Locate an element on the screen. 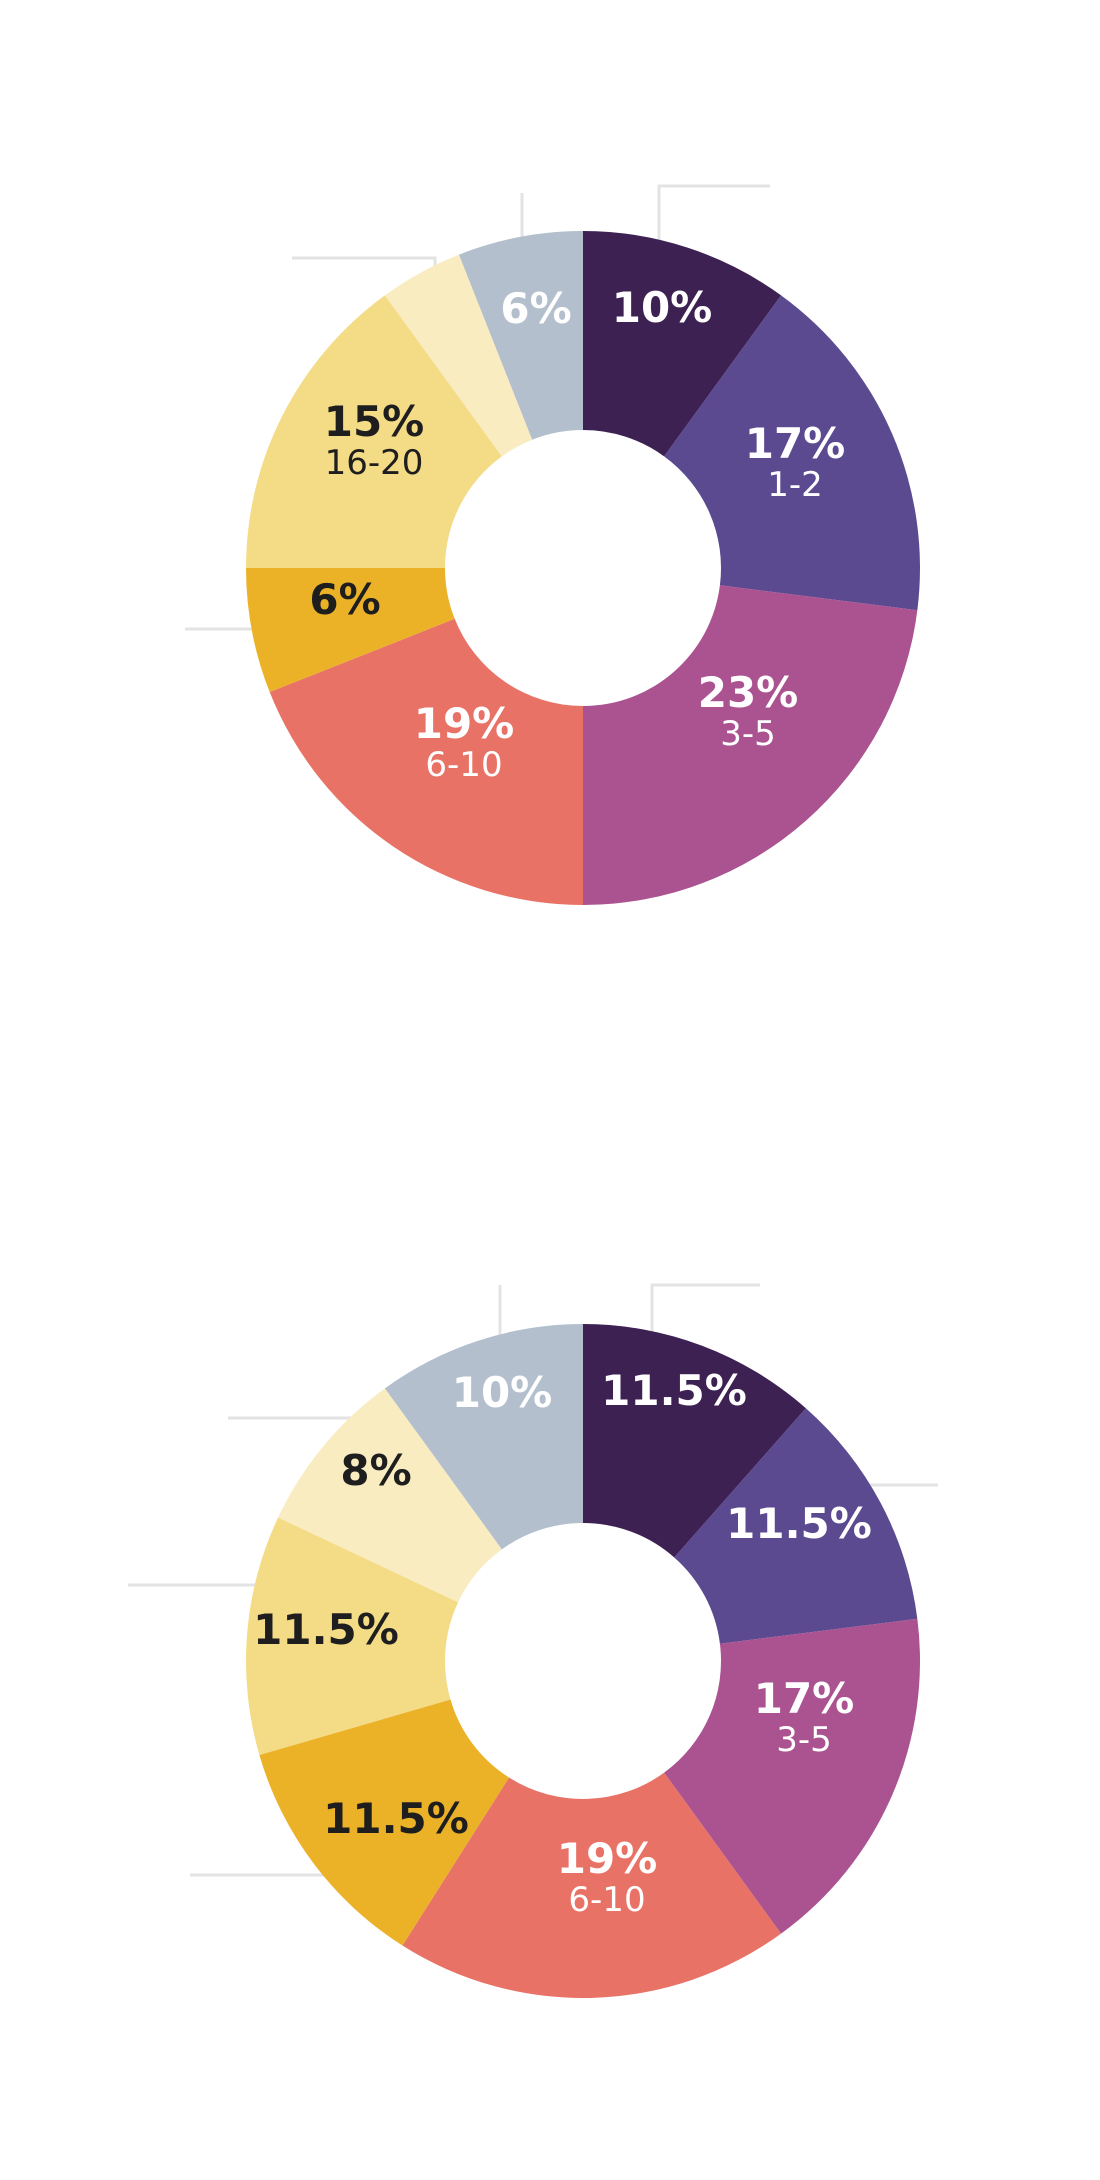 This screenshot has width=1100, height=2180. chart2-slice-7-percent-label: 8% is located at coordinates (375, 1470).